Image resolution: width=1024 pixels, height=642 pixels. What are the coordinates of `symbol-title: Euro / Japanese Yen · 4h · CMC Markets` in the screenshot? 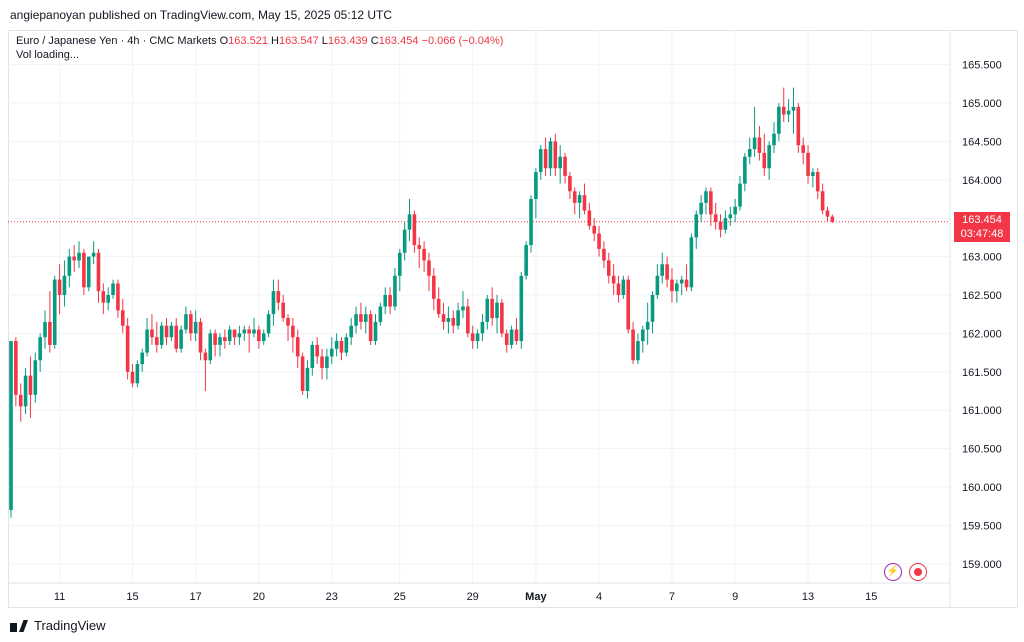 It's located at (116, 41).